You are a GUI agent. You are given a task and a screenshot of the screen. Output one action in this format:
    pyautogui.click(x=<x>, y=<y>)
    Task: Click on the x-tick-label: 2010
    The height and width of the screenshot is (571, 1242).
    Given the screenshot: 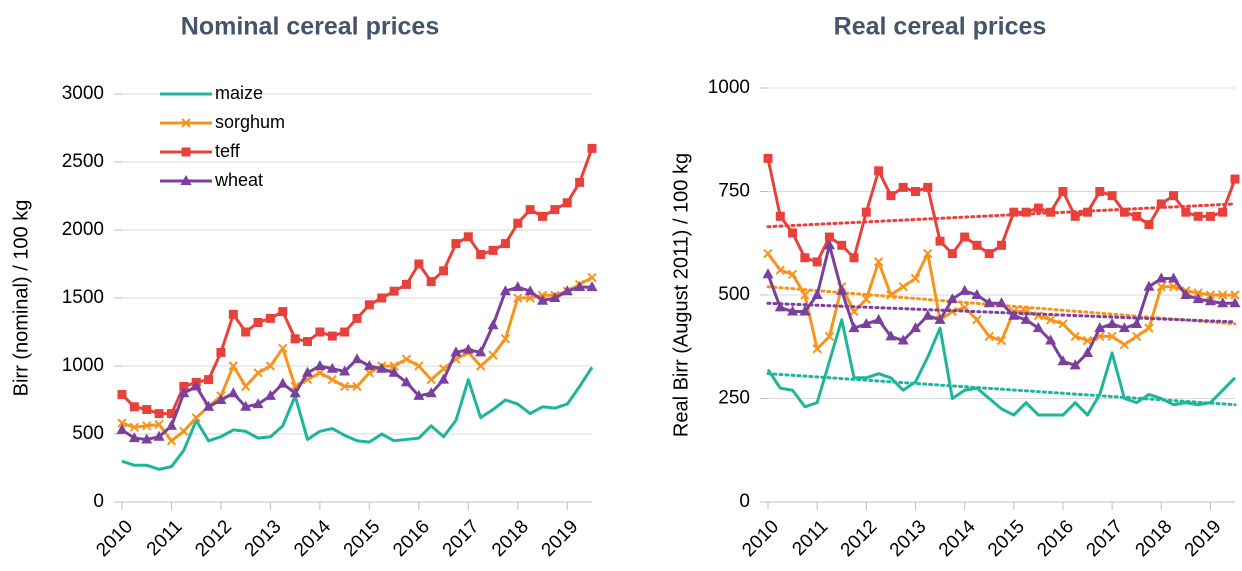 What is the action you would take?
    pyautogui.click(x=114, y=538)
    